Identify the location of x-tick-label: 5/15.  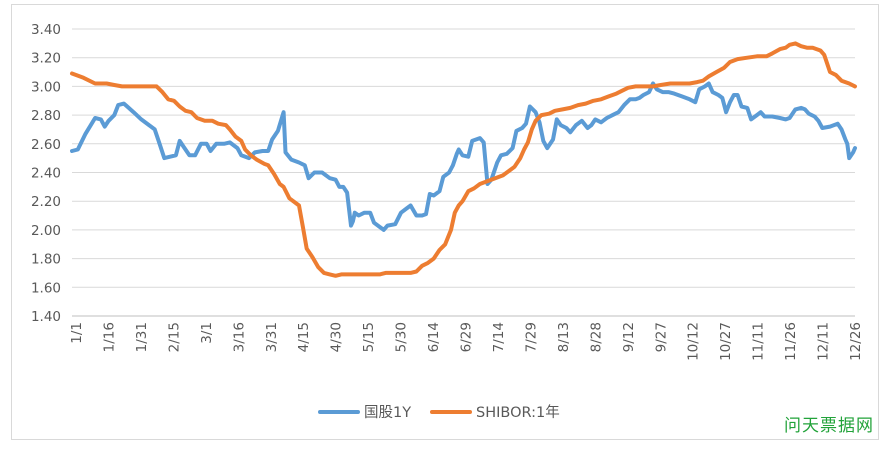
(369, 337).